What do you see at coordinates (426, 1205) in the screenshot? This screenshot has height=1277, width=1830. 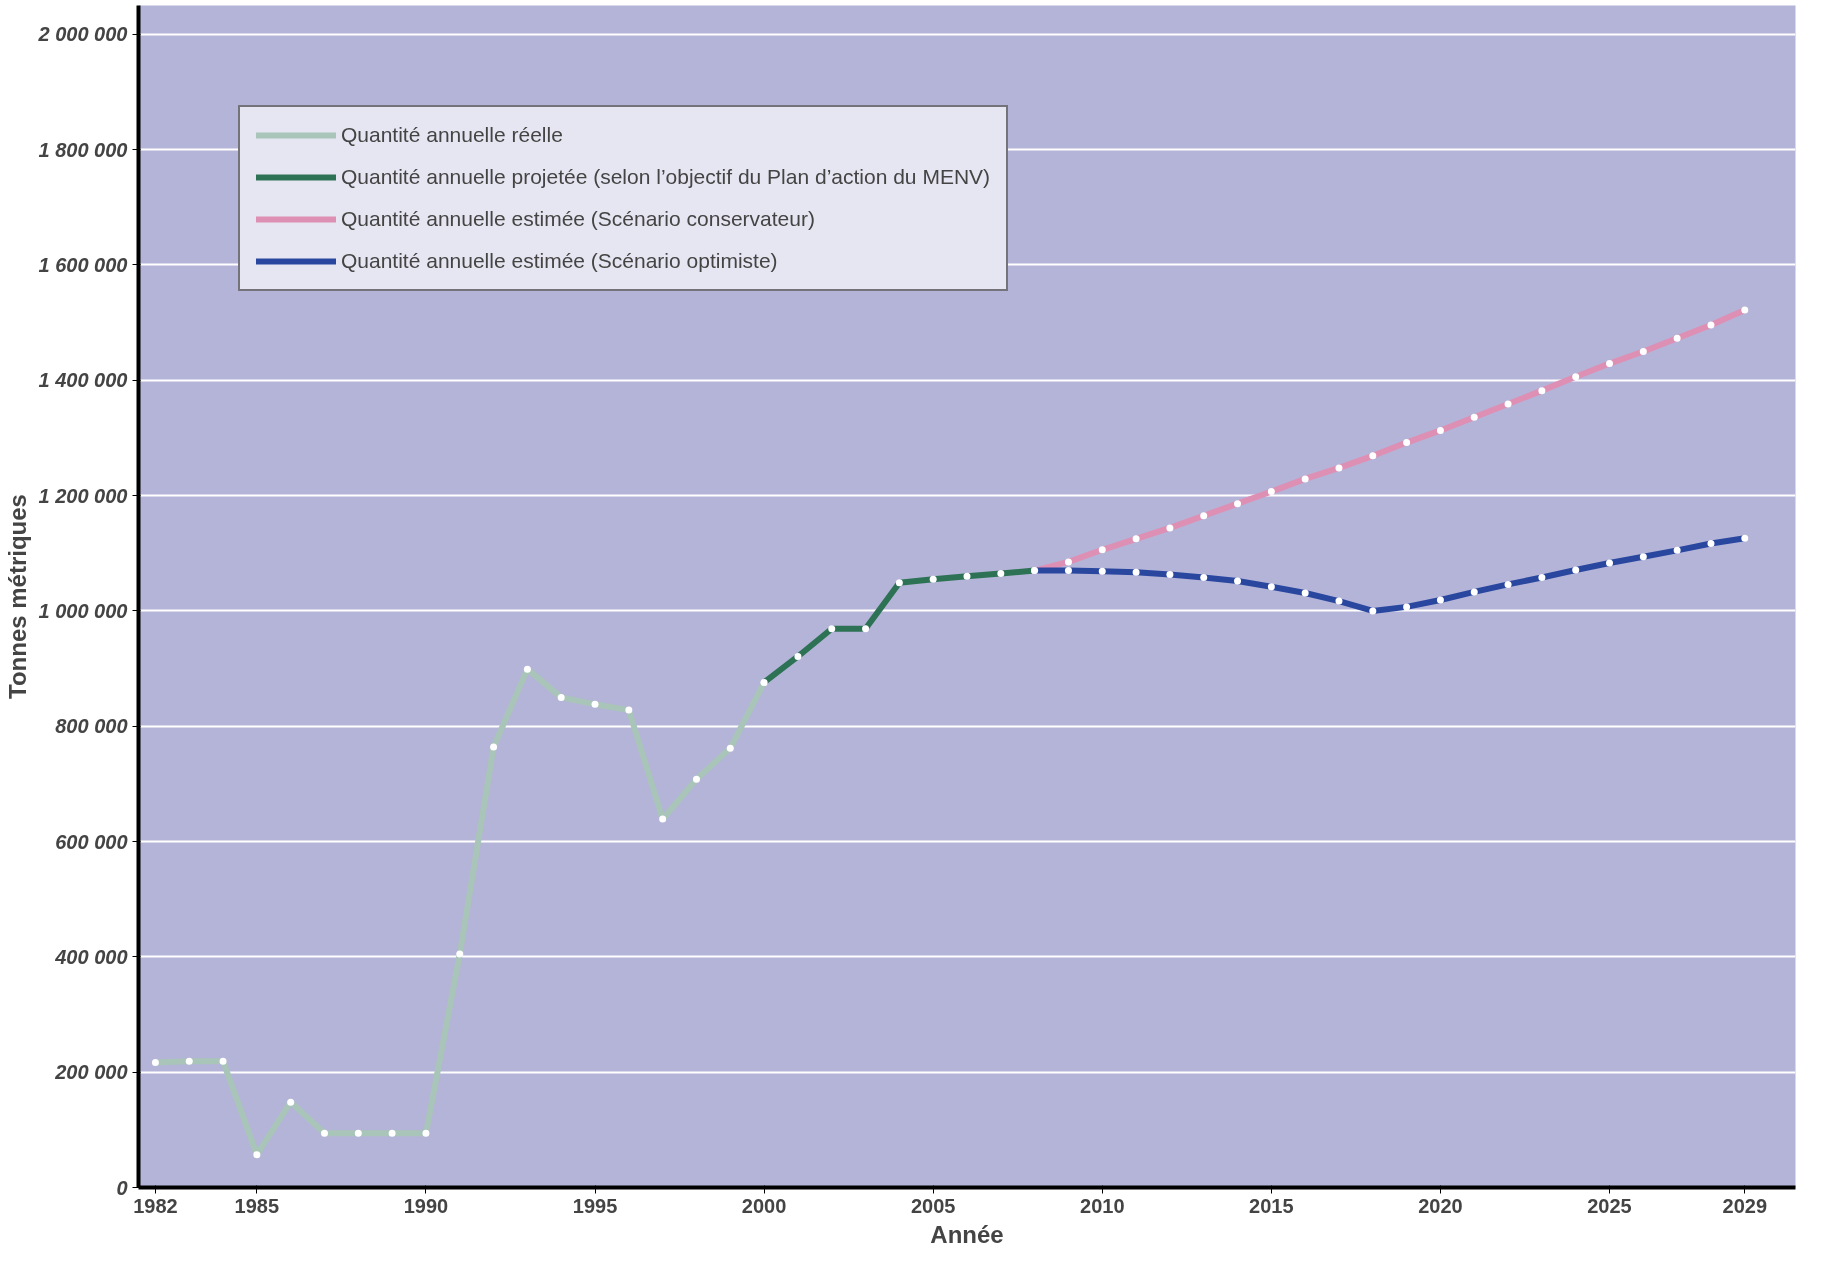 I see `x-tick-label: 1990` at bounding box center [426, 1205].